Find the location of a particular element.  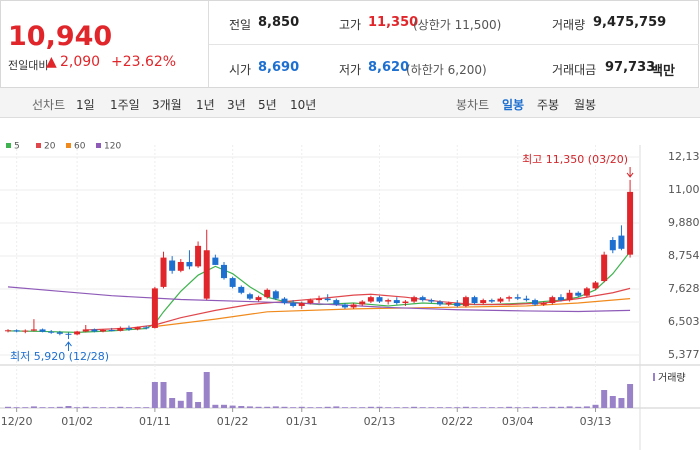

legend-label: 20 is located at coordinates (50, 147).